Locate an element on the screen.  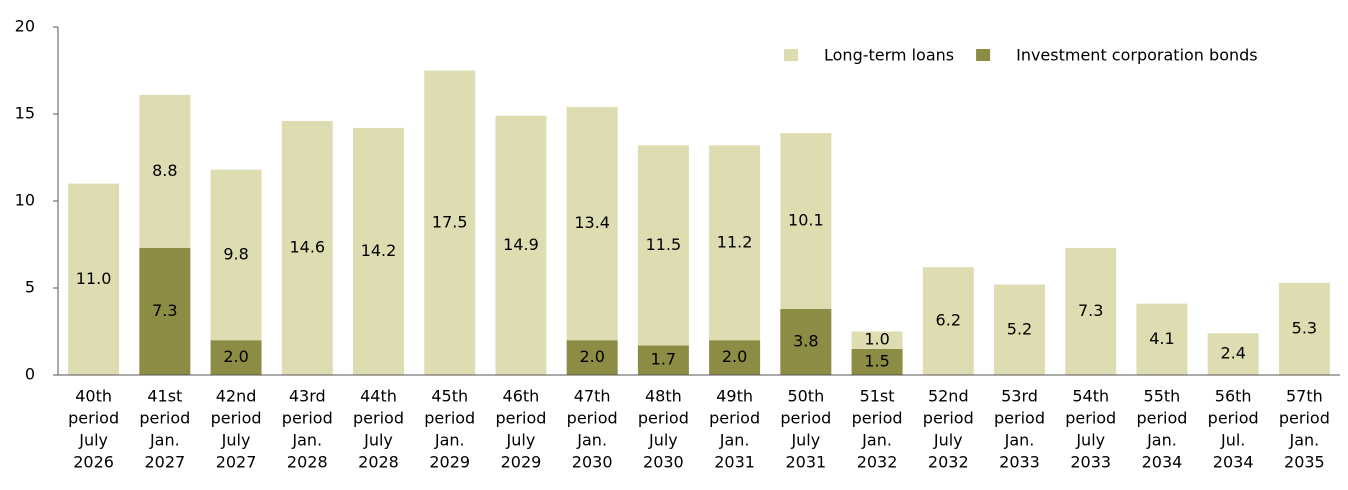
data-label: 11.2 is located at coordinates (735, 241).